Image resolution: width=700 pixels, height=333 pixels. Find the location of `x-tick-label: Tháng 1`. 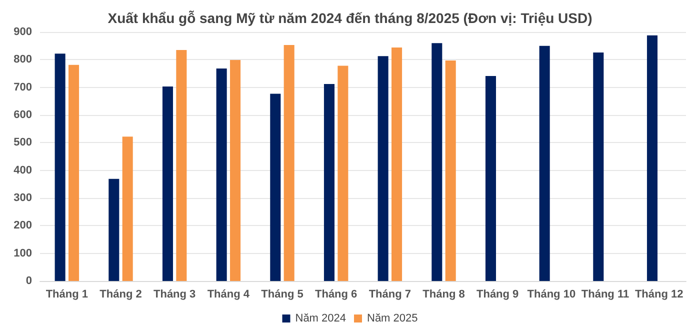

x-tick-label: Tháng 1 is located at coordinates (67, 294).